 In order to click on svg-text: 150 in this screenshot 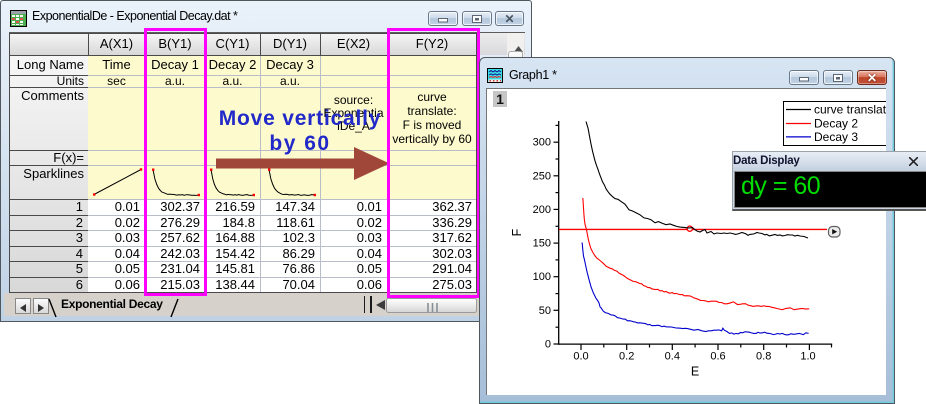, I will do `click(542, 244)`.